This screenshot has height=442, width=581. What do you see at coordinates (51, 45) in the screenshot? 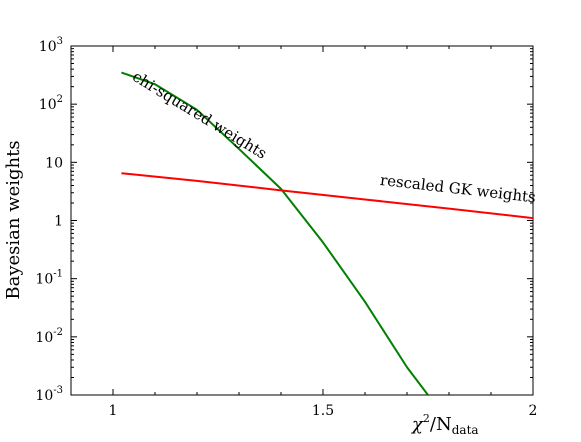
I see `y-tick-label: 10³` at bounding box center [51, 45].